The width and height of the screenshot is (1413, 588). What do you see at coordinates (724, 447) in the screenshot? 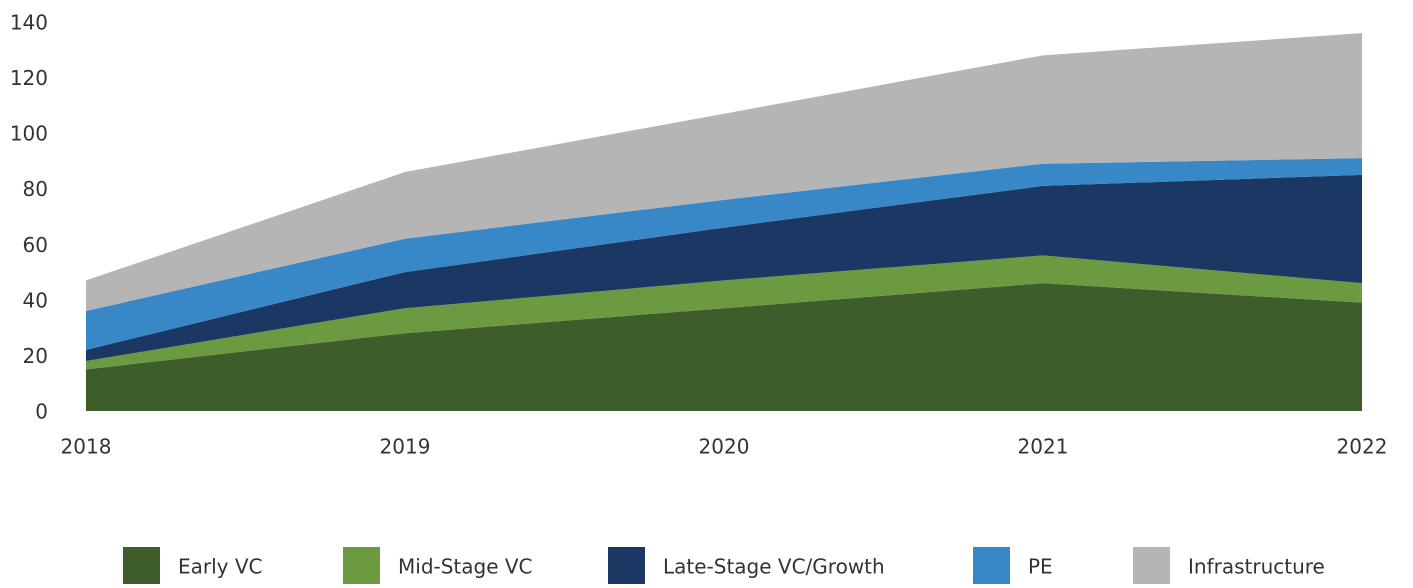
I see `x-tick-label: 2020` at bounding box center [724, 447].